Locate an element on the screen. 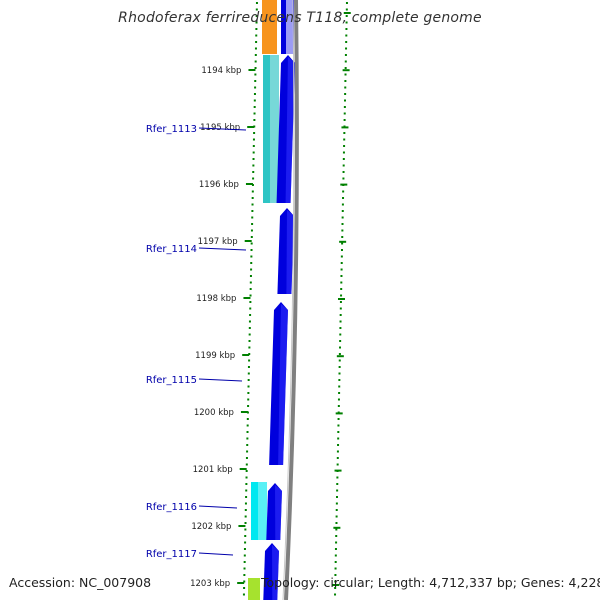  cds-previous-highlight is located at coordinates (289, 27).